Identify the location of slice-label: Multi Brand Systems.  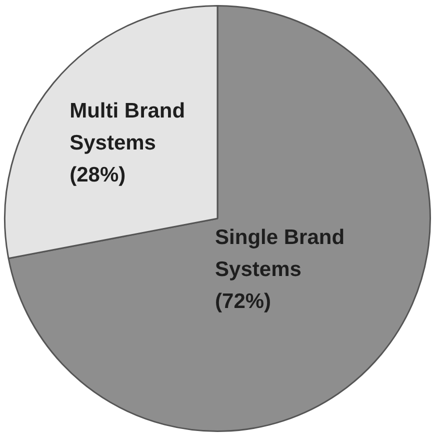
(128, 127).